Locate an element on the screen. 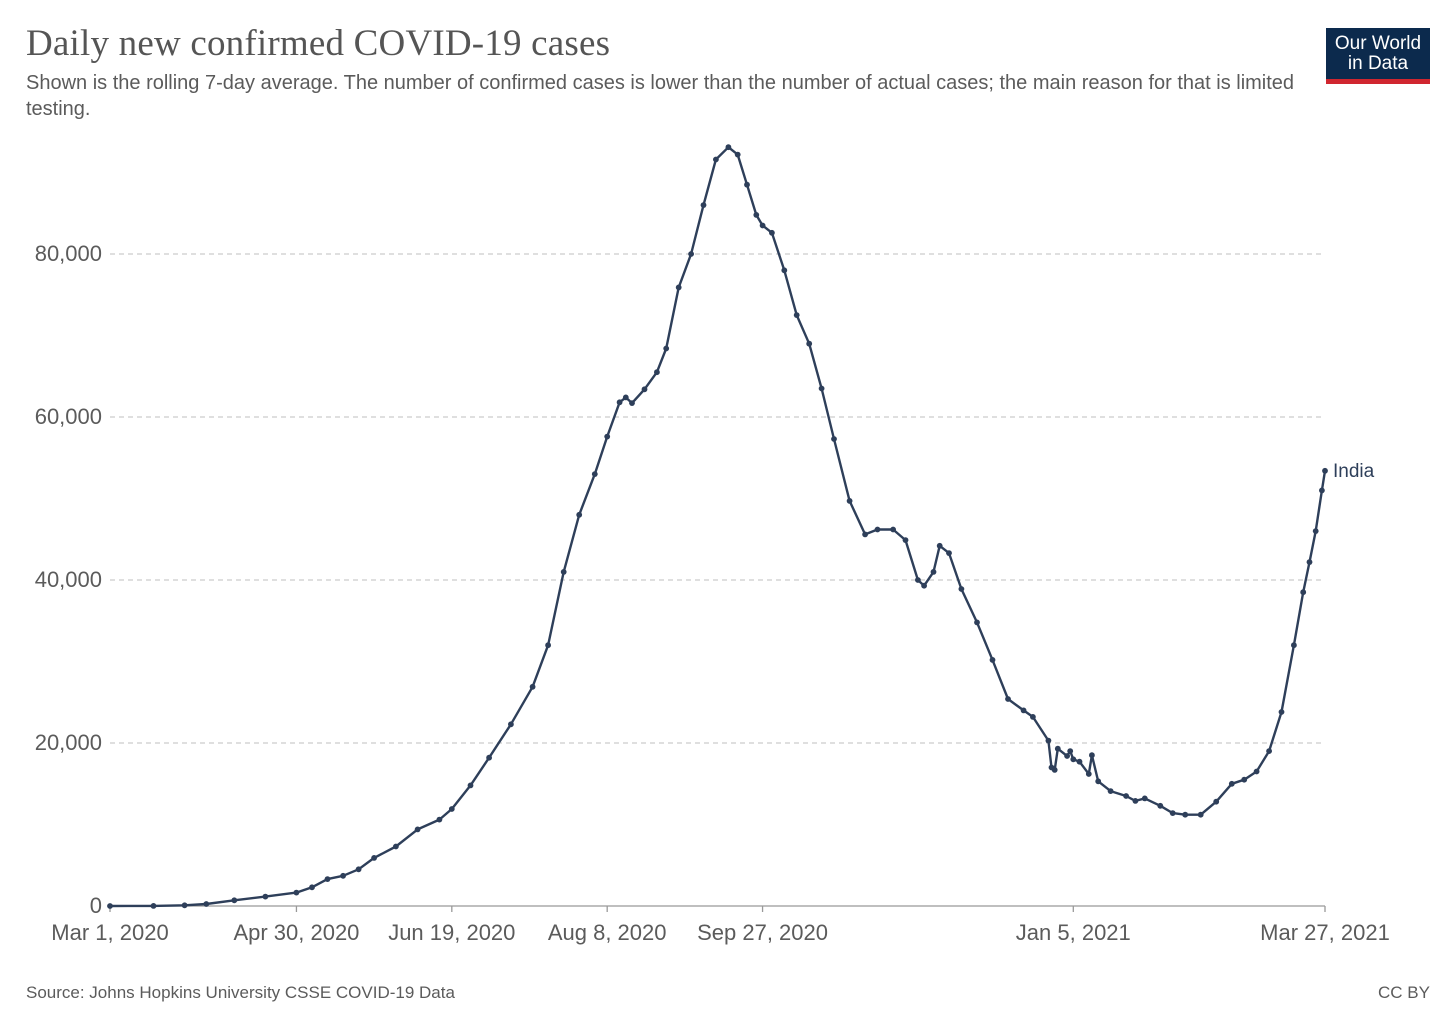 This screenshot has height=1028, width=1456. x-tick-label: Jan 5, 2021 is located at coordinates (1073, 932).